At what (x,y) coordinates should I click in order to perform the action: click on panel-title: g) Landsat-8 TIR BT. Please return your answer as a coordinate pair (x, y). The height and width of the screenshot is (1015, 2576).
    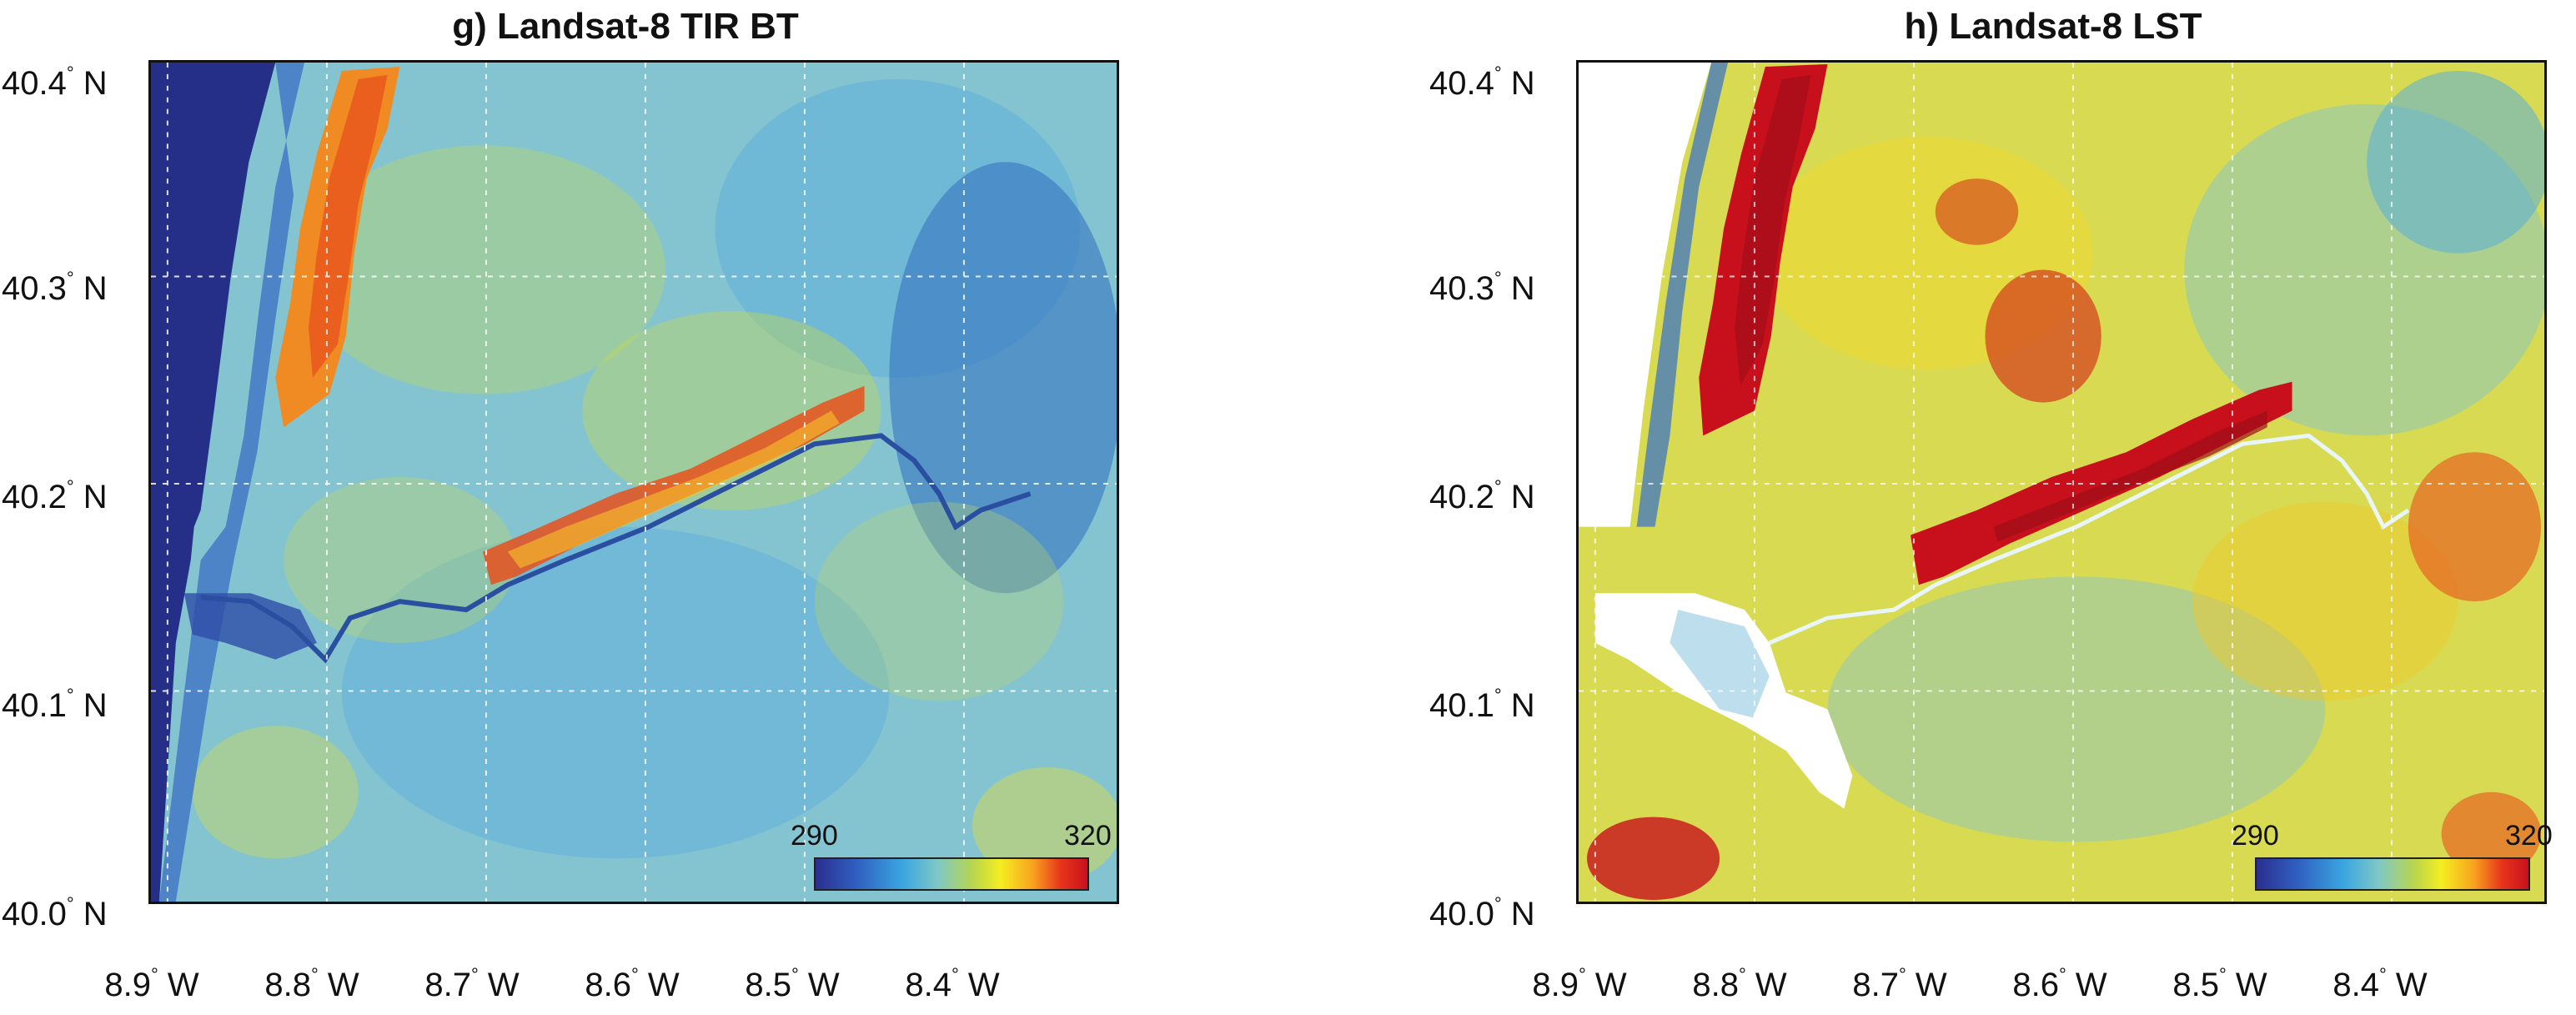
    Looking at the image, I should click on (625, 26).